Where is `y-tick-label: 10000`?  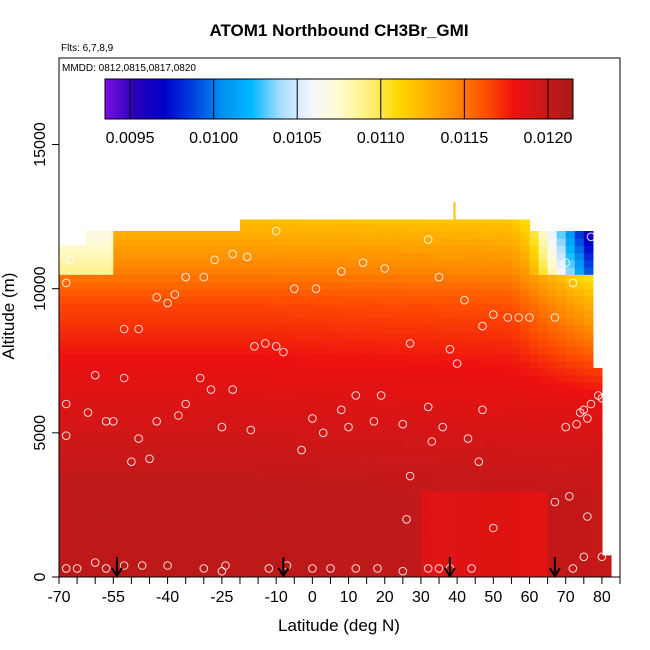
y-tick-label: 10000 is located at coordinates (40, 288).